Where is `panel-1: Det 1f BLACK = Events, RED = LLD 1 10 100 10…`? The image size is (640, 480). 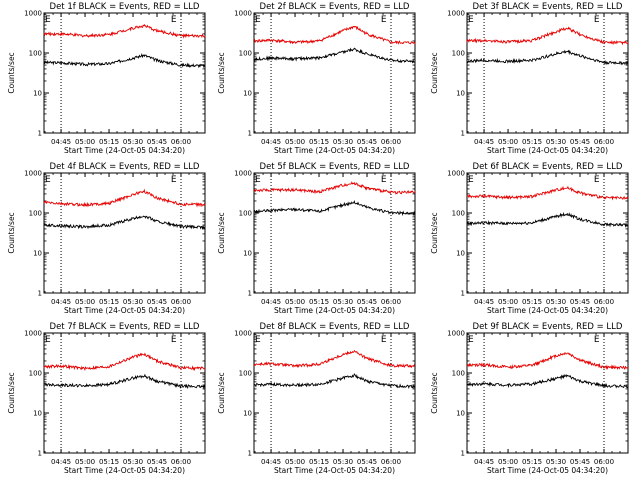
panel-1: Det 1f BLACK = Events, RED = LLD 1 10 100 10… is located at coordinates (106, 78).